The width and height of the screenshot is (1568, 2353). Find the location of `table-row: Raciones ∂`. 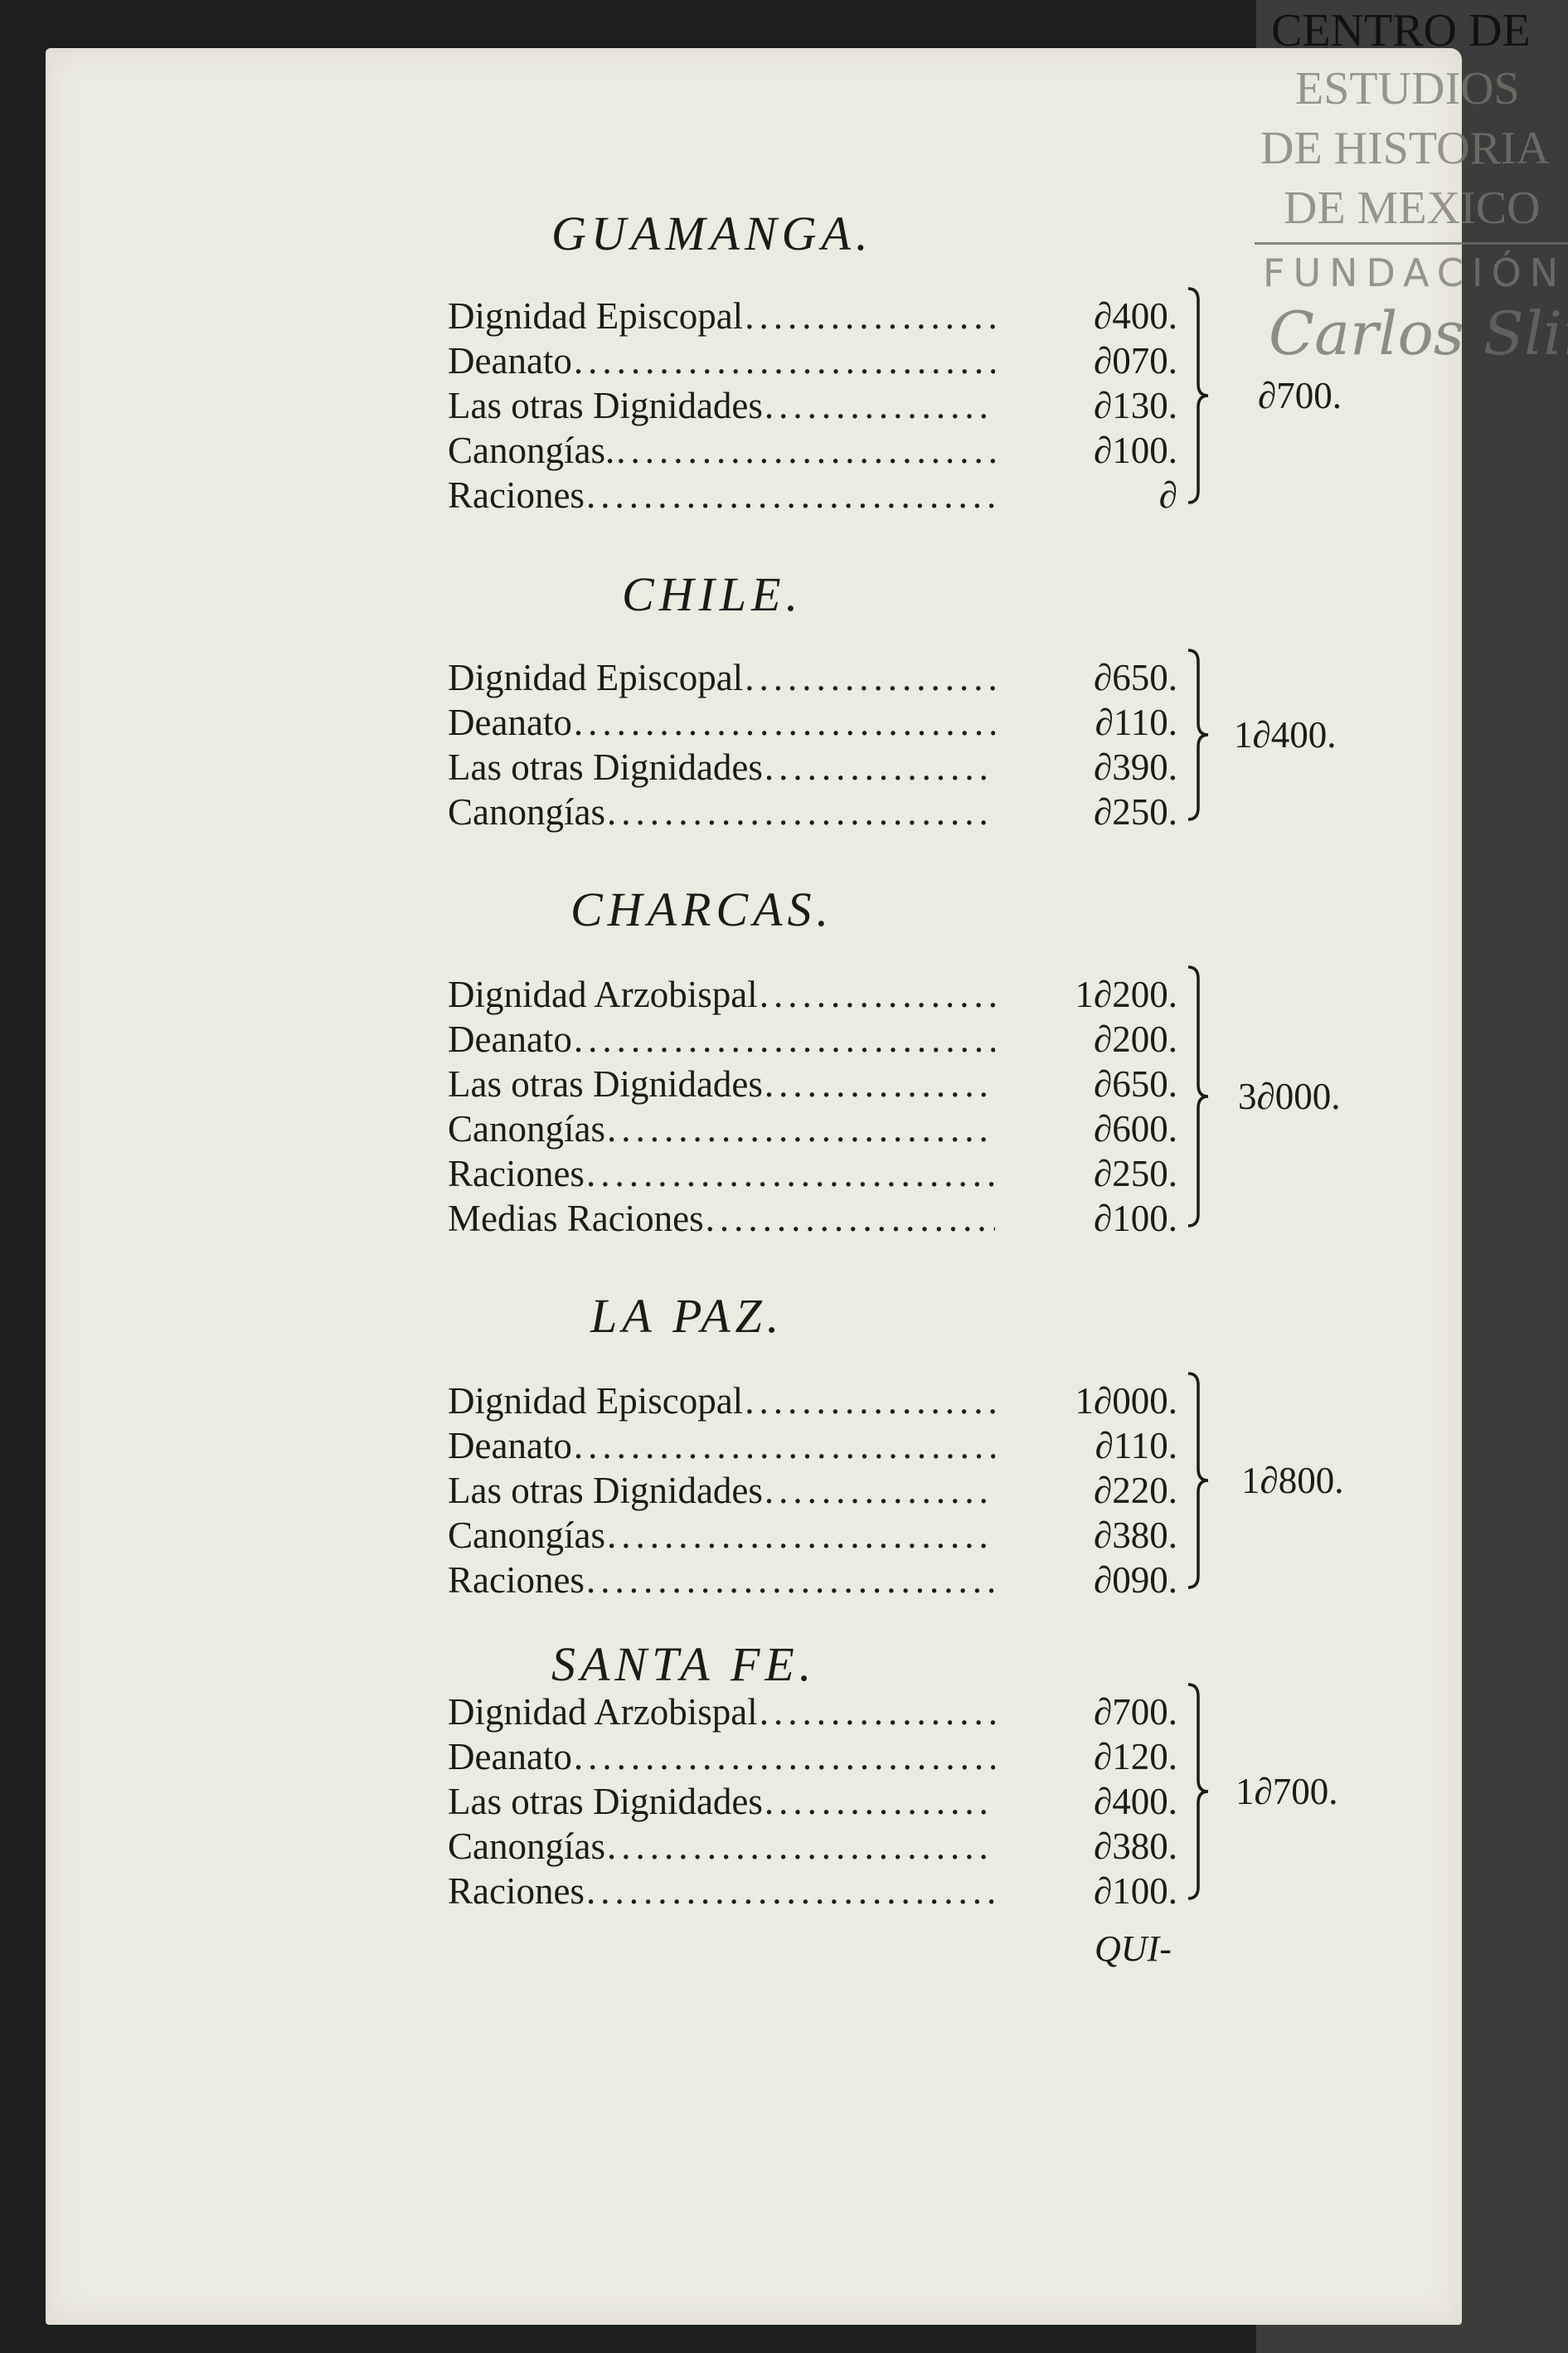

table-row: Raciones ∂ is located at coordinates (812, 495).